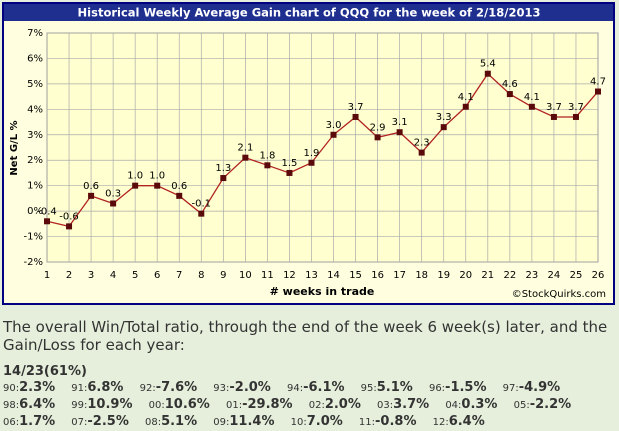 Image resolution: width=619 pixels, height=431 pixels. Describe the element at coordinates (221, 388) in the screenshot. I see `year: 93:` at that location.